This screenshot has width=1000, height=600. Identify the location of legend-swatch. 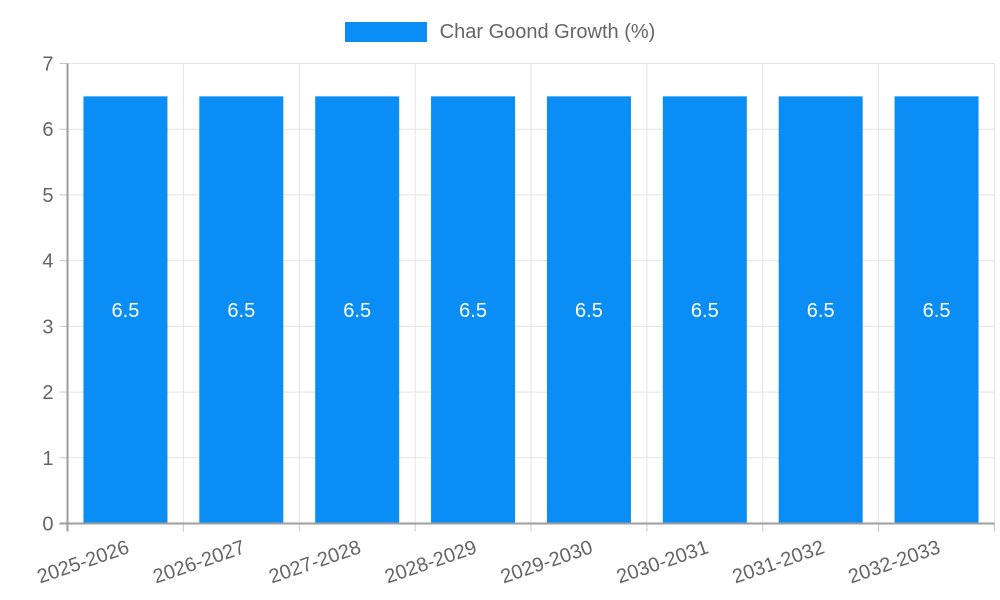
(385, 32).